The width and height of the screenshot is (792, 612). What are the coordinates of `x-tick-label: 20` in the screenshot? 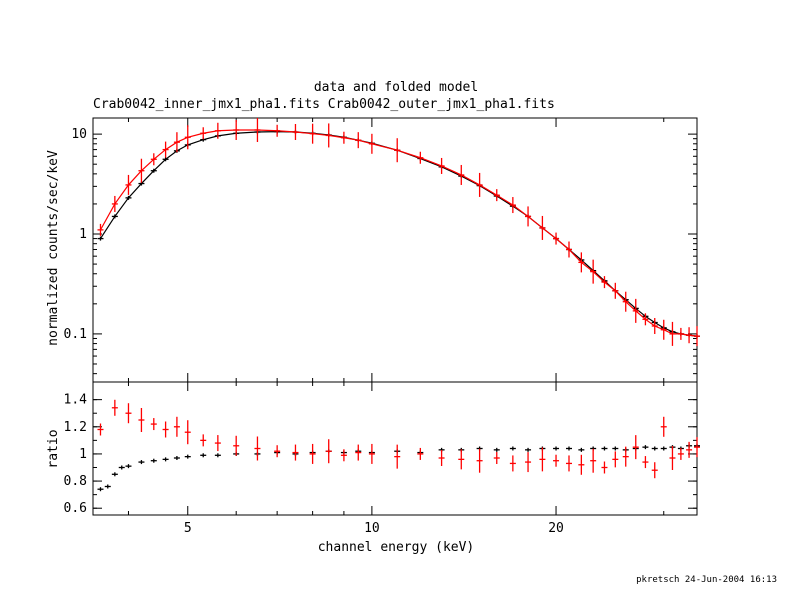 It's located at (556, 528).